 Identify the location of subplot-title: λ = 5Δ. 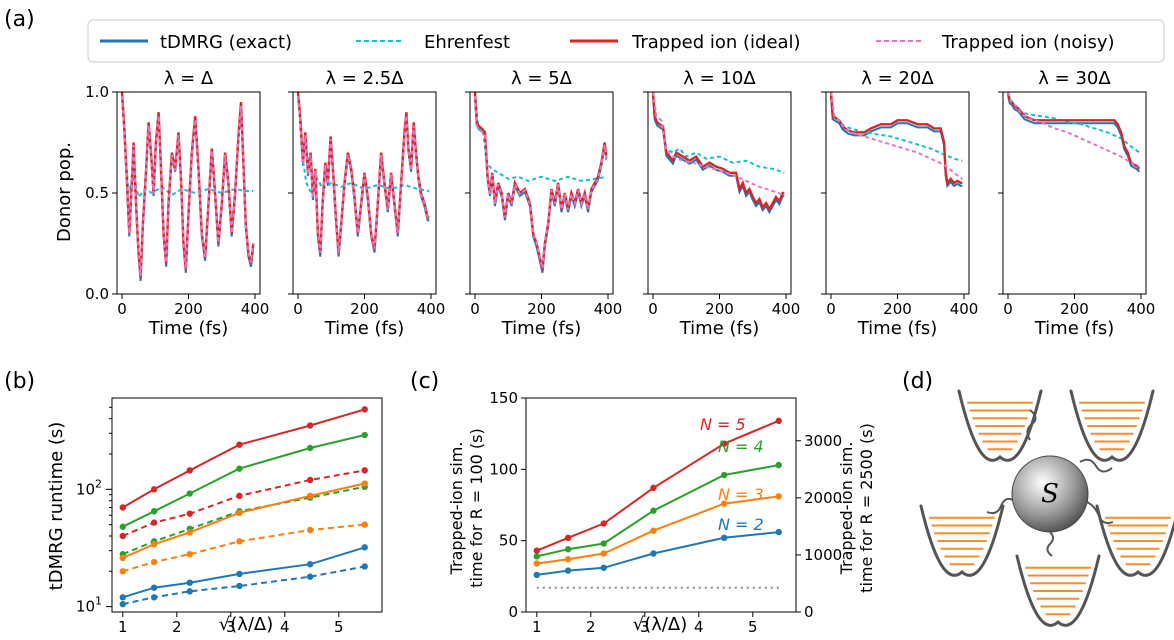
(542, 78).